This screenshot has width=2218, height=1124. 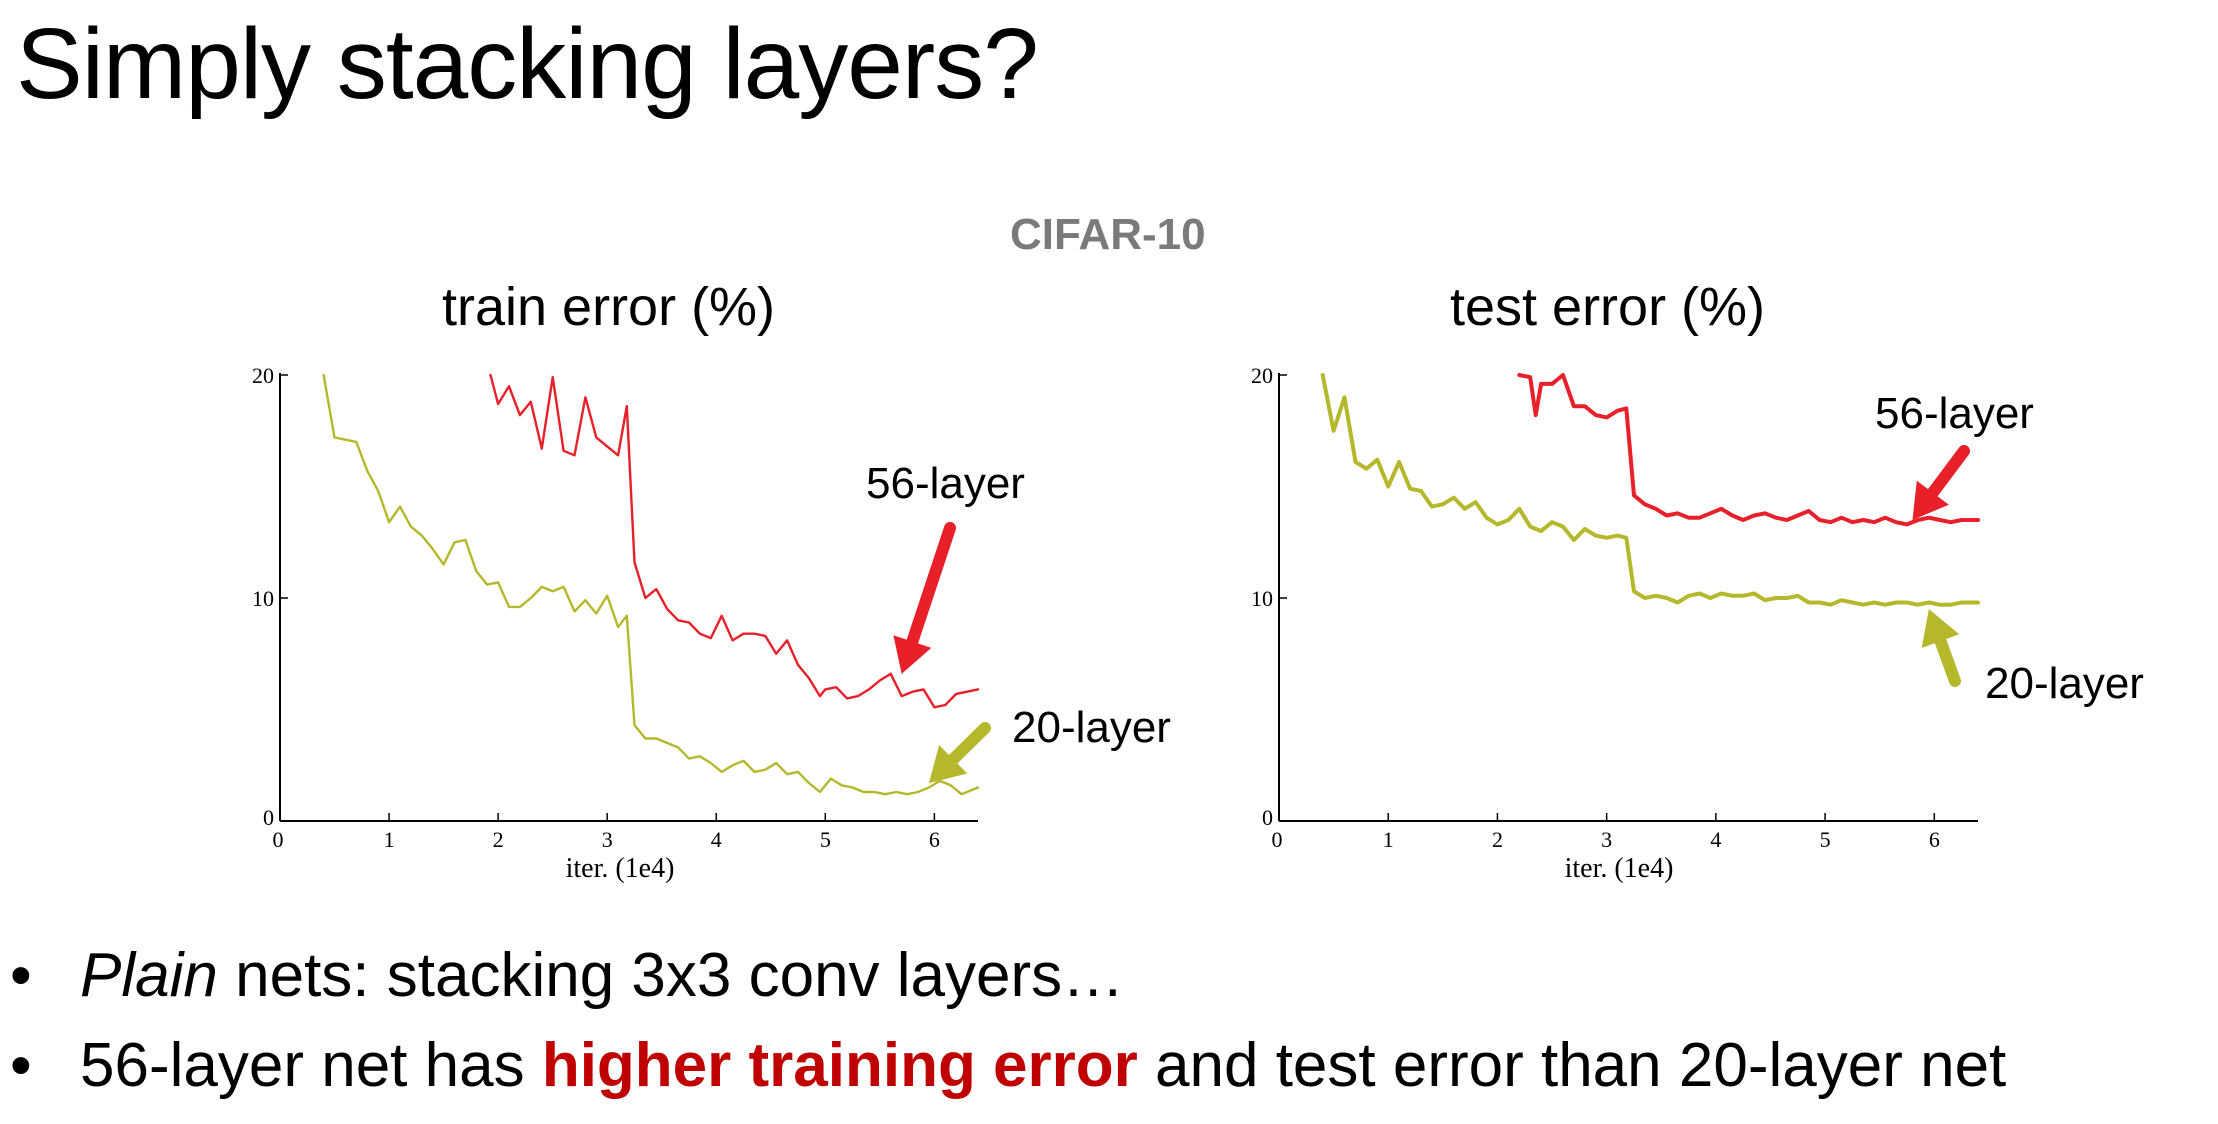 I want to click on test-x-tick-label: 6, so click(x=1934, y=839).